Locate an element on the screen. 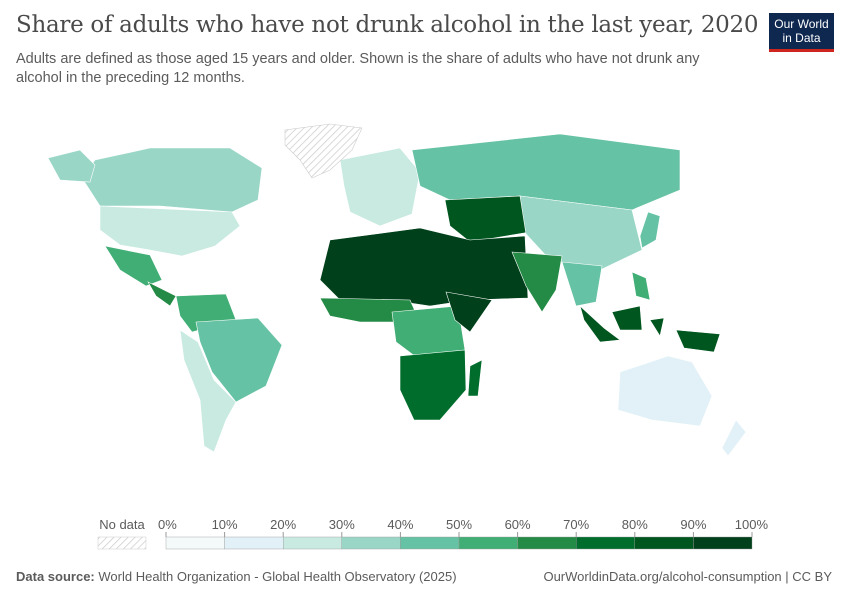 This screenshot has width=850, height=600. legend-tick-label: 90% is located at coordinates (693, 524).